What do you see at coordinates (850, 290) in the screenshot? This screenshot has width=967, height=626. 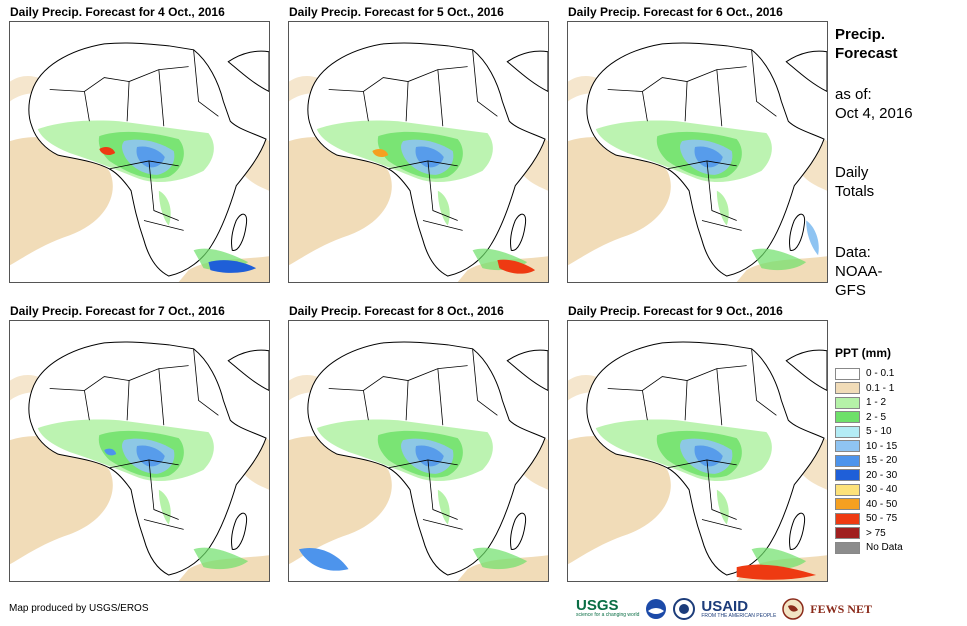 I see `sidebar-data-line3: GFS` at bounding box center [850, 290].